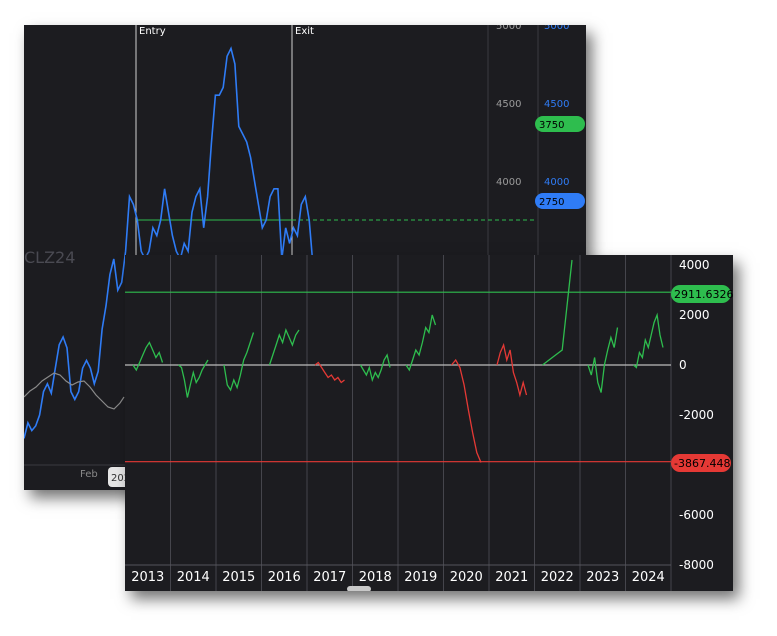 The height and width of the screenshot is (636, 777). Describe the element at coordinates (329, 577) in the screenshot. I see `year-label-2017: 2017` at that location.